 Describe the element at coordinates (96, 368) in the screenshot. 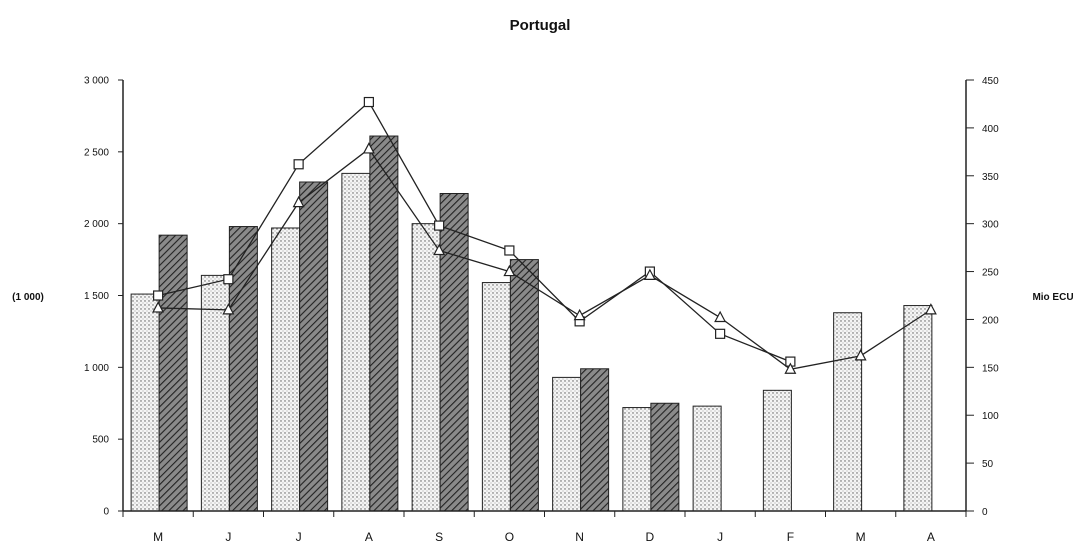

I see `left-tick-label: 1 000` at that location.